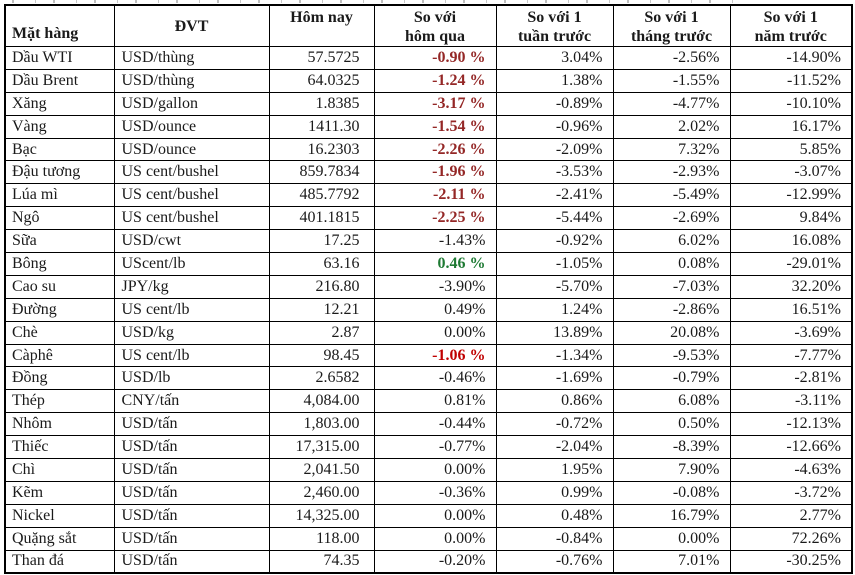  I want to click on vs-month-cell: 7.32%, so click(671, 149).